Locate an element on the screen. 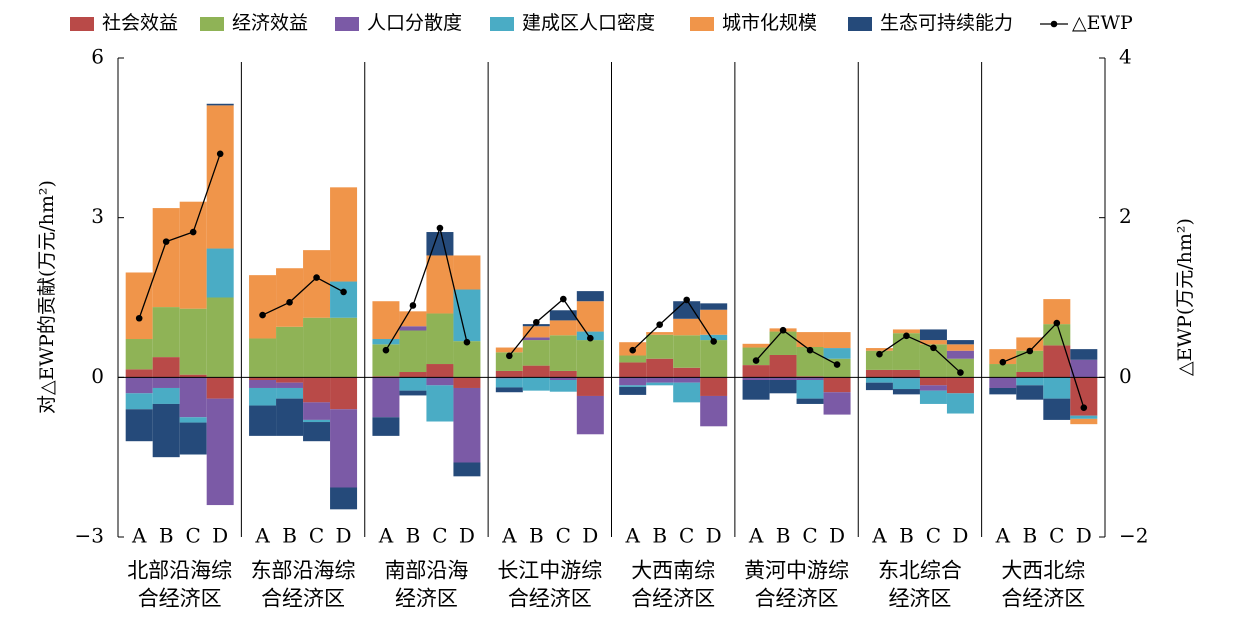 The image size is (1237, 625). legend-marker is located at coordinates (1054, 24).